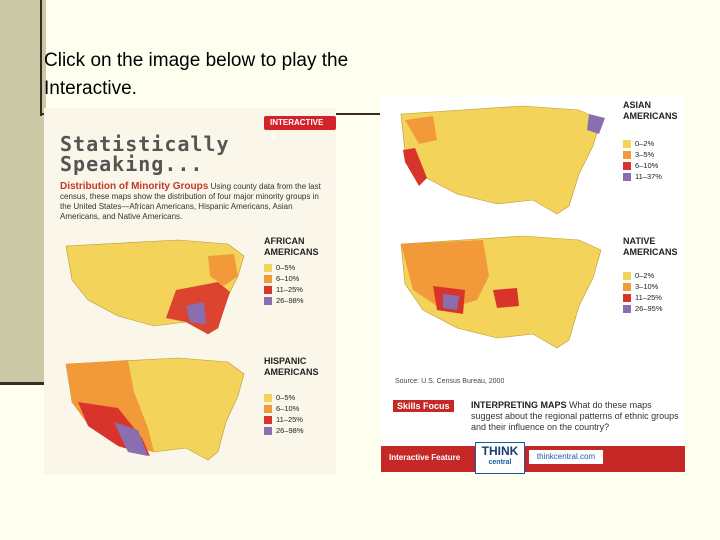  I want to click on decorative-sidebar-bar, so click(23, 192).